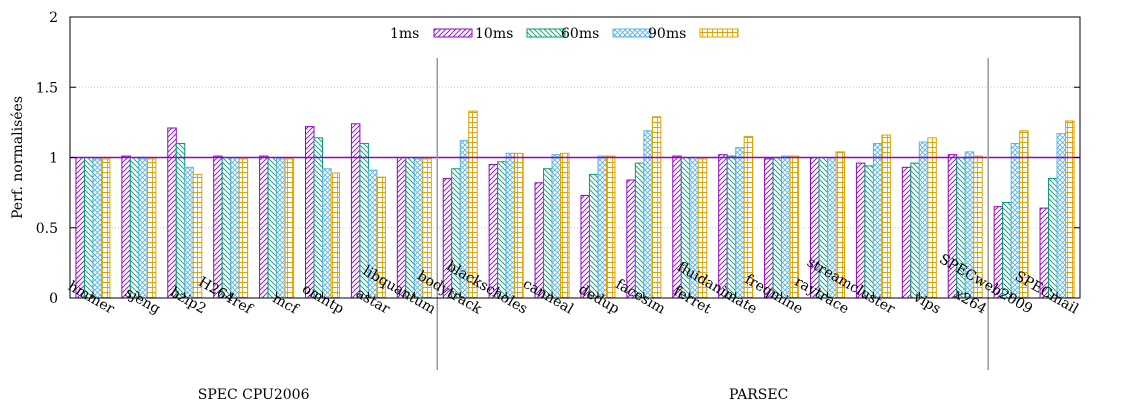  What do you see at coordinates (172, 213) in the screenshot?
I see `bar-bzip2-1ms` at bounding box center [172, 213].